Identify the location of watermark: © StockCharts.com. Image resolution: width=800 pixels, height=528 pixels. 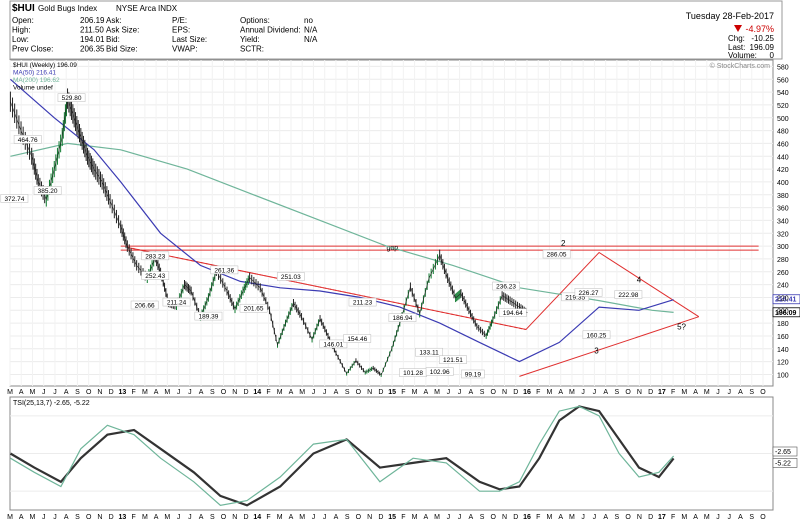
(740, 66).